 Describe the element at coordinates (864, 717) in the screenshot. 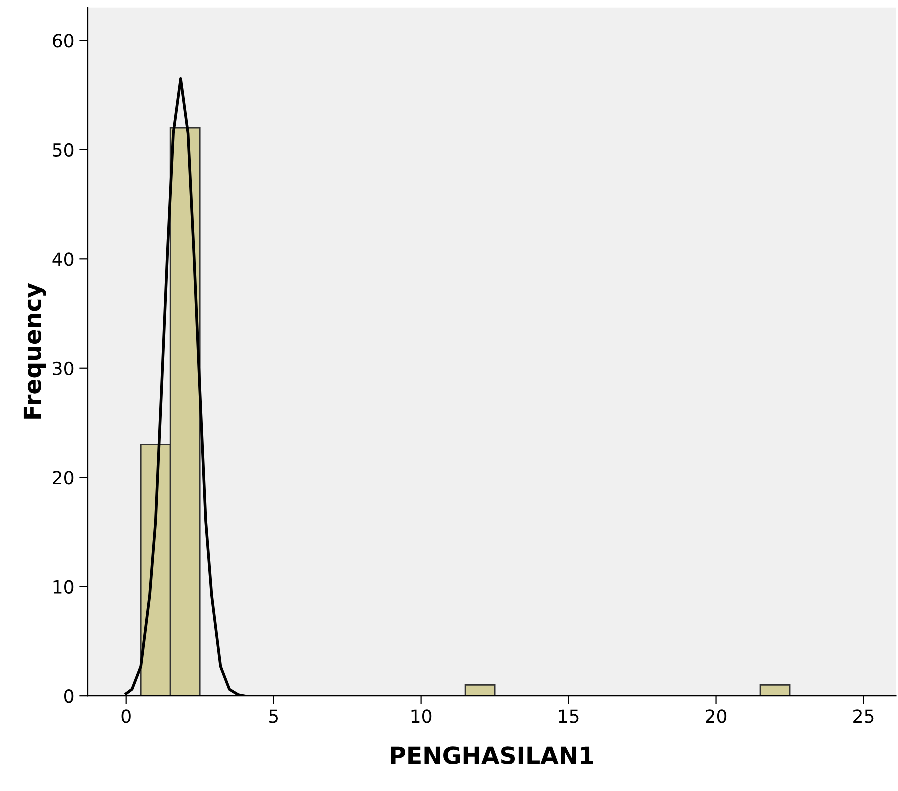

I see `x-tick-label: 25` at that location.